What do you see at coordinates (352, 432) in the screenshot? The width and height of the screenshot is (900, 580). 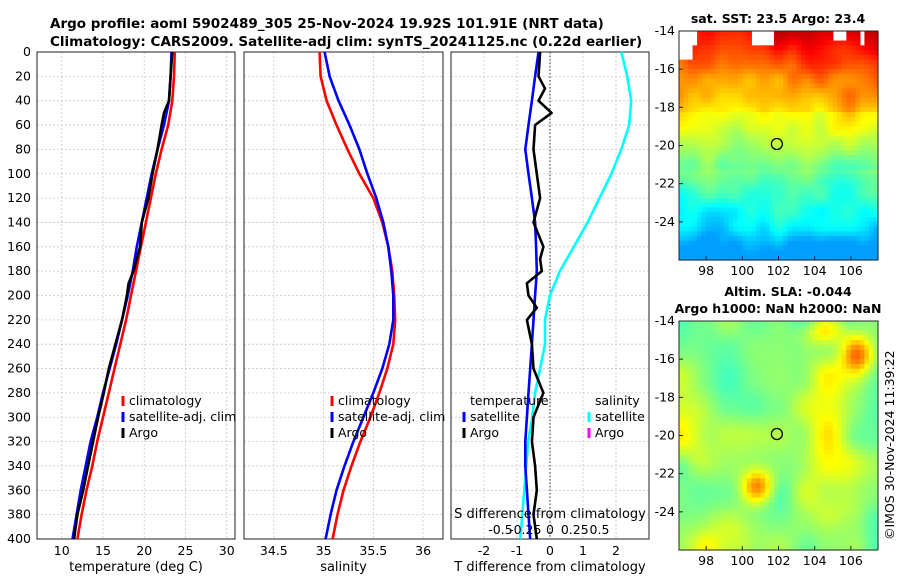 I see `sal-legend-argo-label: Argo` at bounding box center [352, 432].